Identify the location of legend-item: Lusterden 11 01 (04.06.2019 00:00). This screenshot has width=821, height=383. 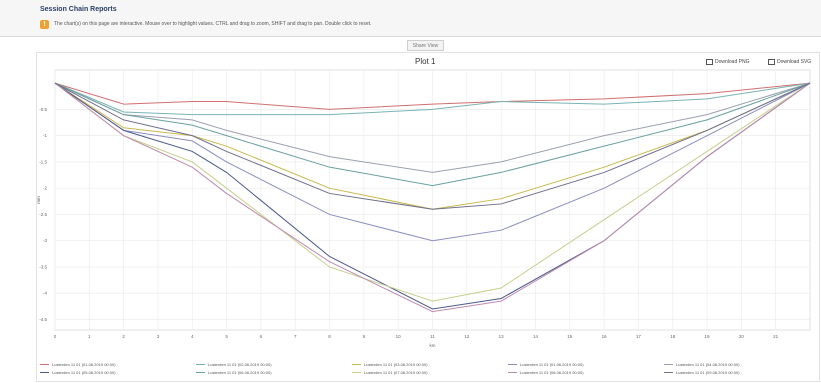
(702, 364).